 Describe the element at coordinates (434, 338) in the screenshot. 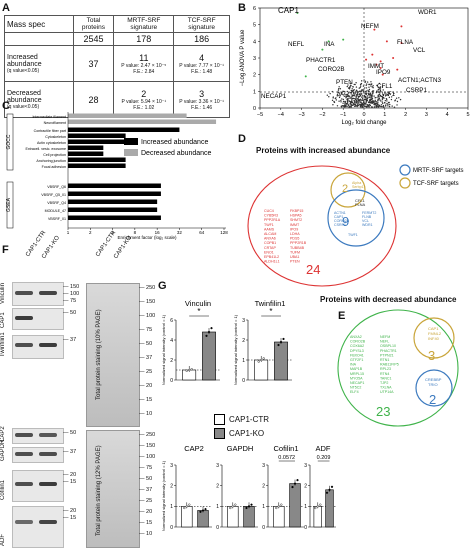

I see `venn-e-tcf-circle` at that location.